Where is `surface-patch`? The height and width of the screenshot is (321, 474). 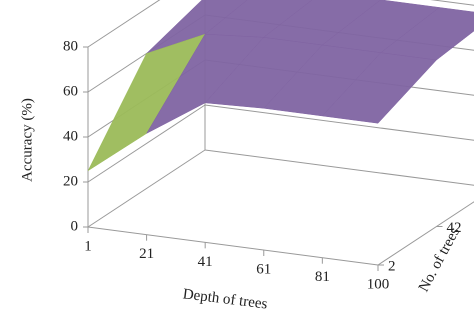 surface-patch is located at coordinates (379, 88).